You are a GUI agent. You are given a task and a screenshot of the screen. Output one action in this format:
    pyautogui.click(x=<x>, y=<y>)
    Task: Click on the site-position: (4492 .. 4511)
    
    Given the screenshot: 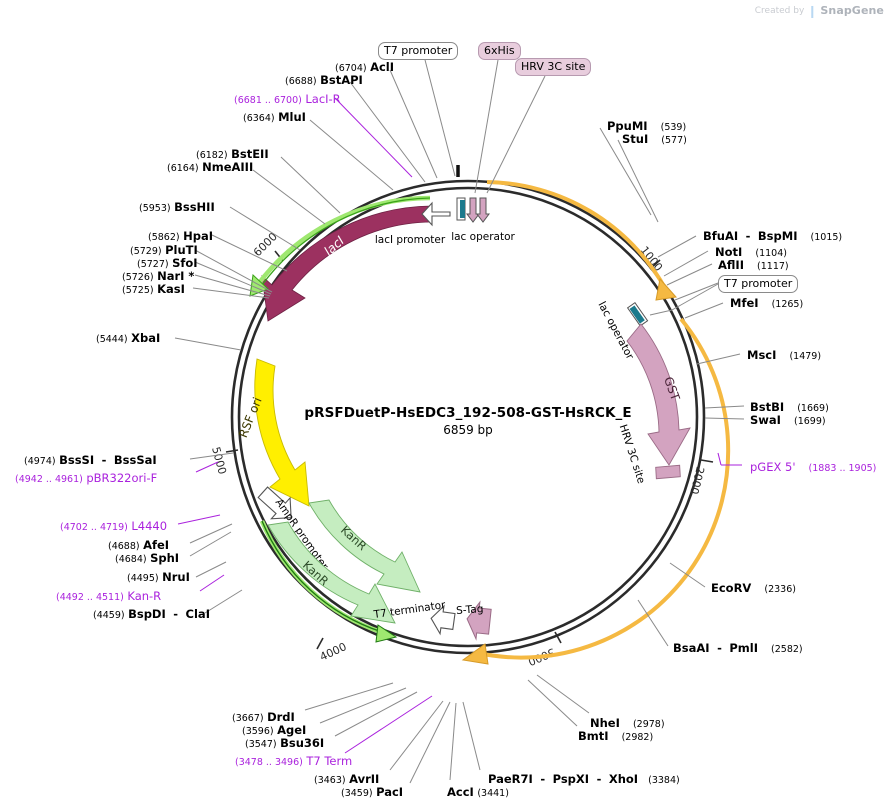 What is the action you would take?
    pyautogui.click(x=90, y=597)
    